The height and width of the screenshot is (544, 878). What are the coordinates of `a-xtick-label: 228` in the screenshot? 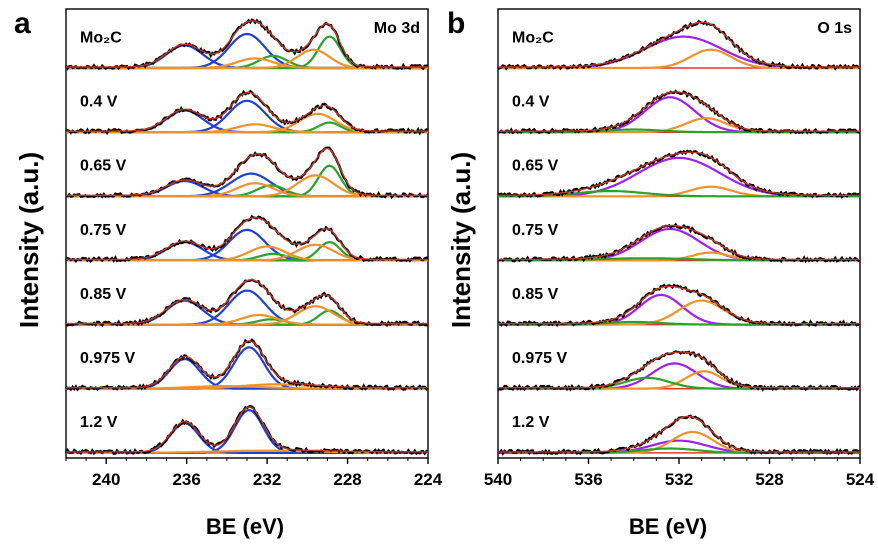 It's located at (347, 479).